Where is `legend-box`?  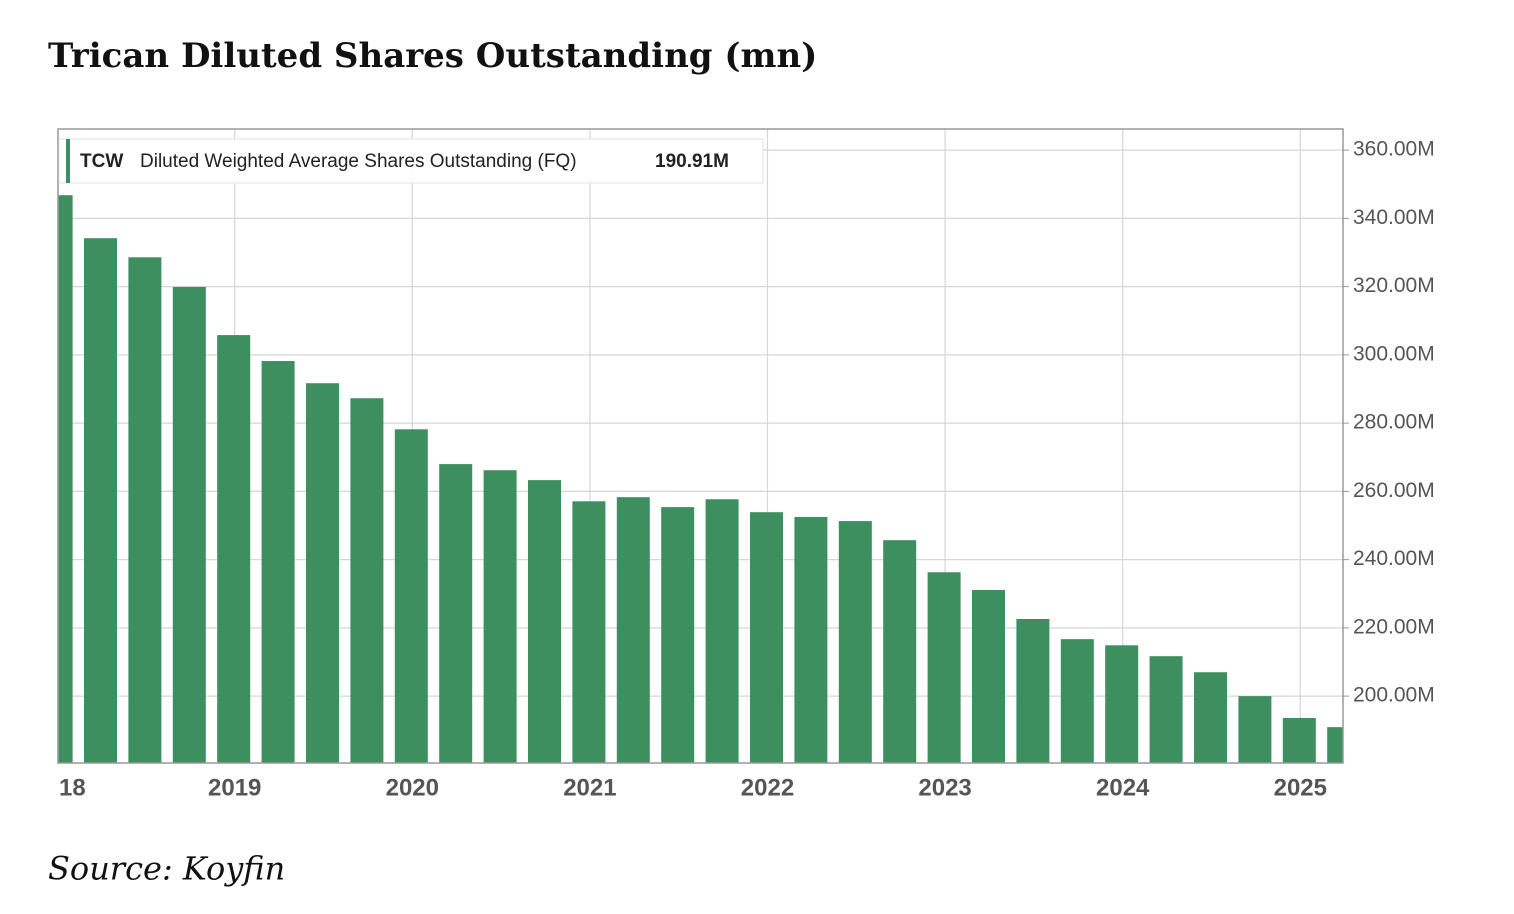
legend-box is located at coordinates (411, 161).